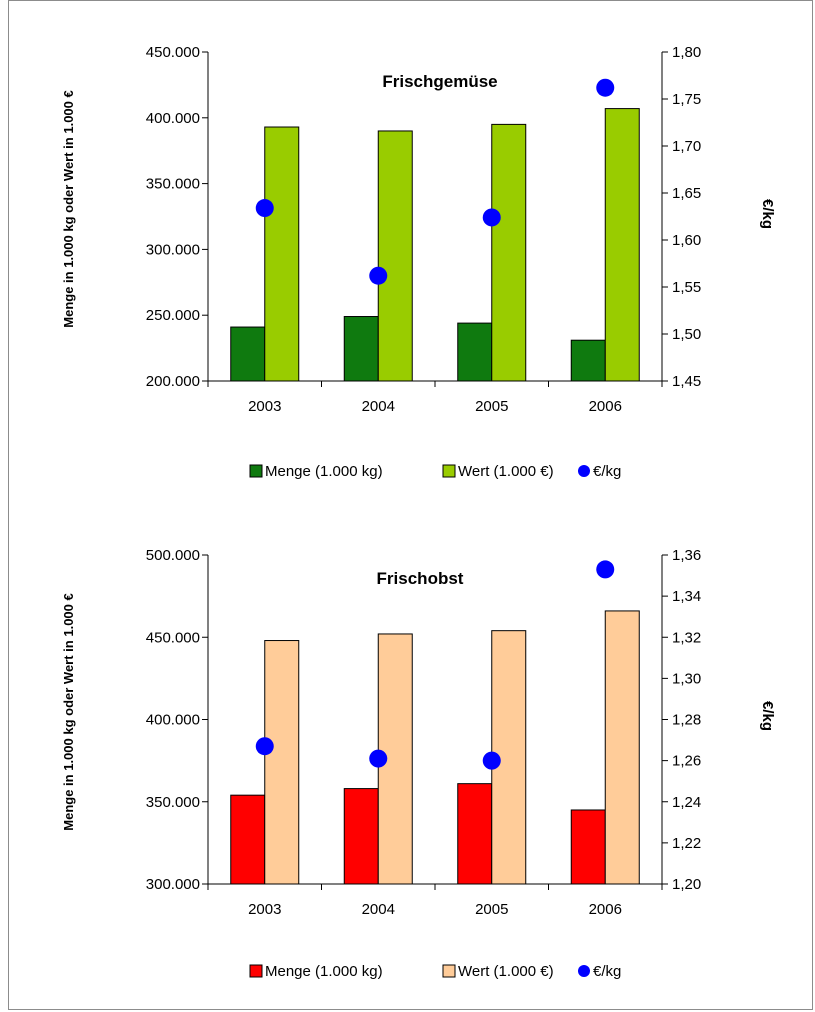 The width and height of the screenshot is (815, 1012). What do you see at coordinates (686, 146) in the screenshot?
I see `right-tick-label: 1,70` at bounding box center [686, 146].